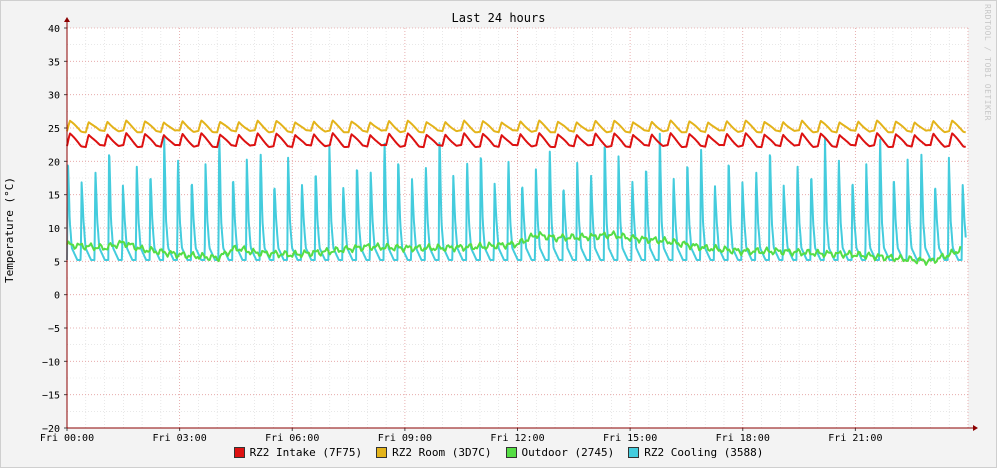  I want to click on x-tick-label: Fri 21:00, so click(855, 438).